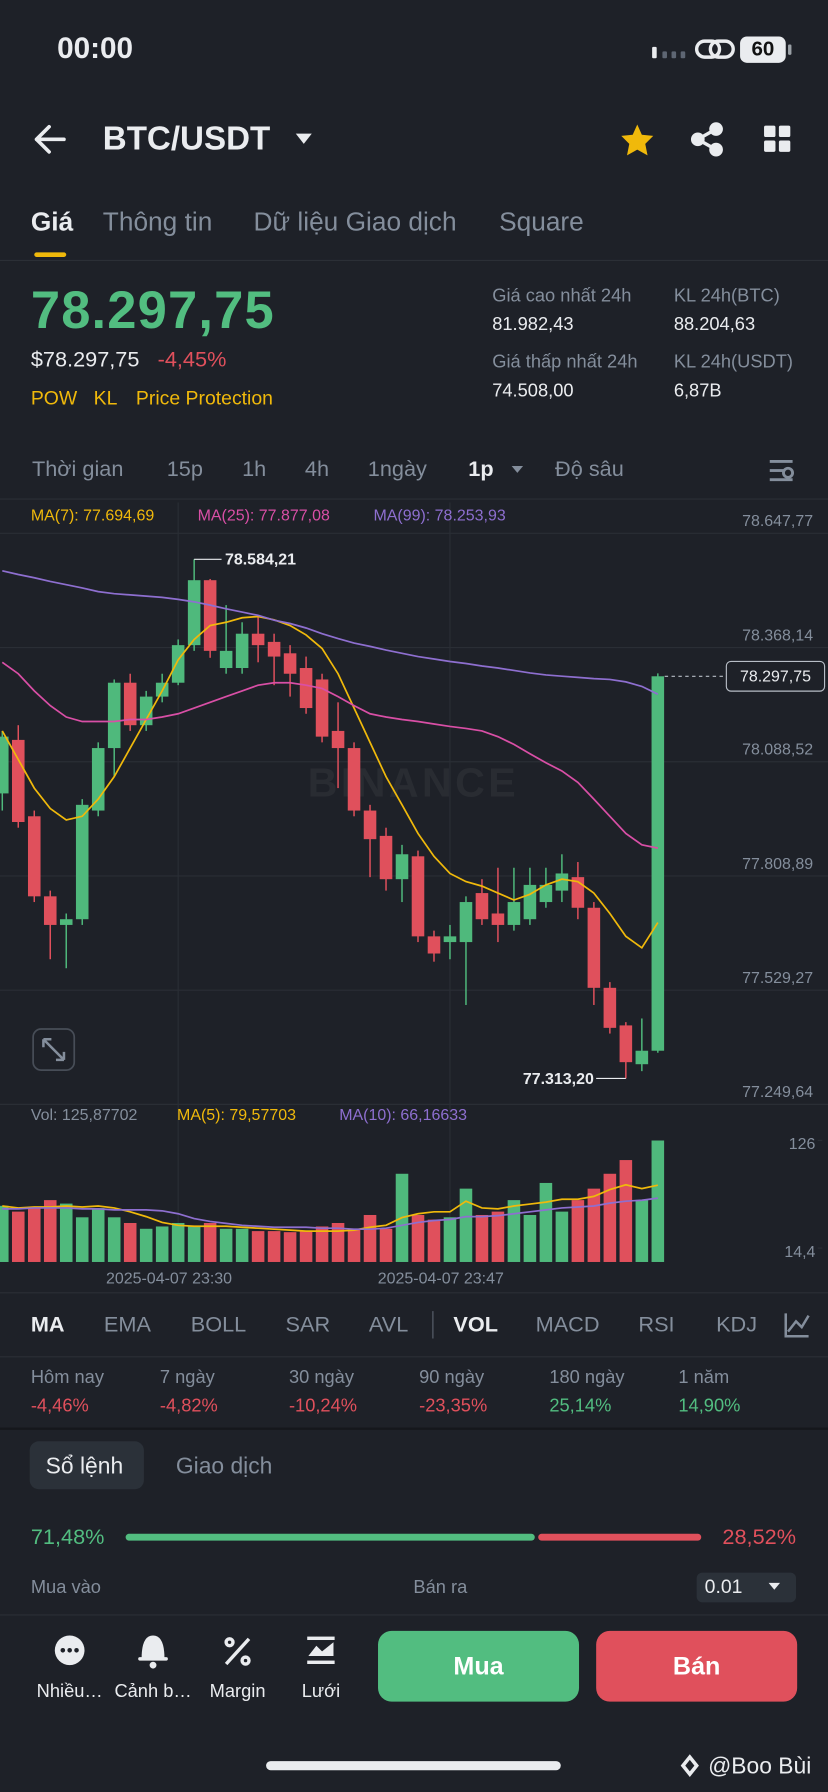  I want to click on layout-icon, so click(777, 138).